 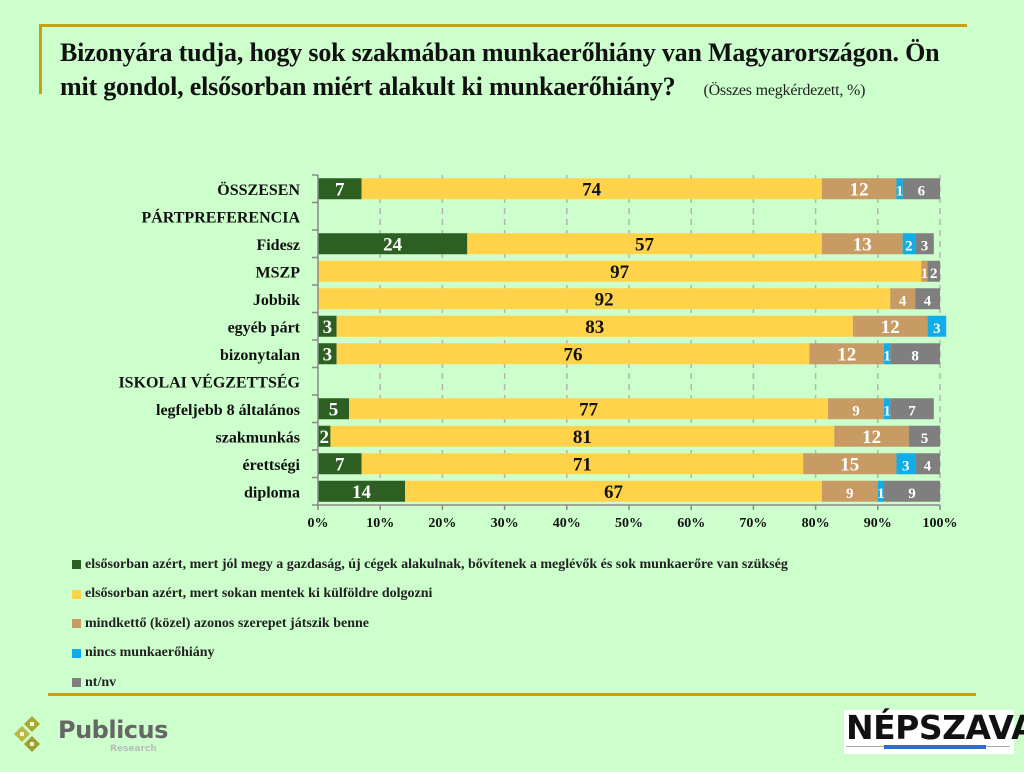 What do you see at coordinates (912, 494) in the screenshot?
I see `data-label: 9` at bounding box center [912, 494].